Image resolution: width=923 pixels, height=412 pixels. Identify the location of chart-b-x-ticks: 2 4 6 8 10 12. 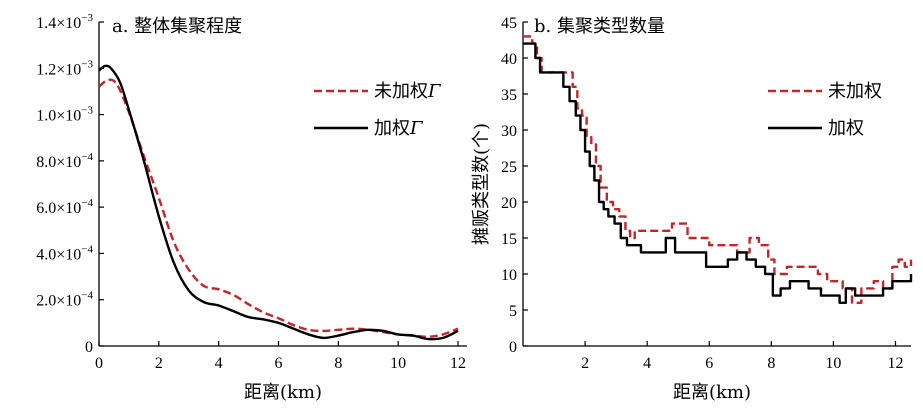
(742, 356).